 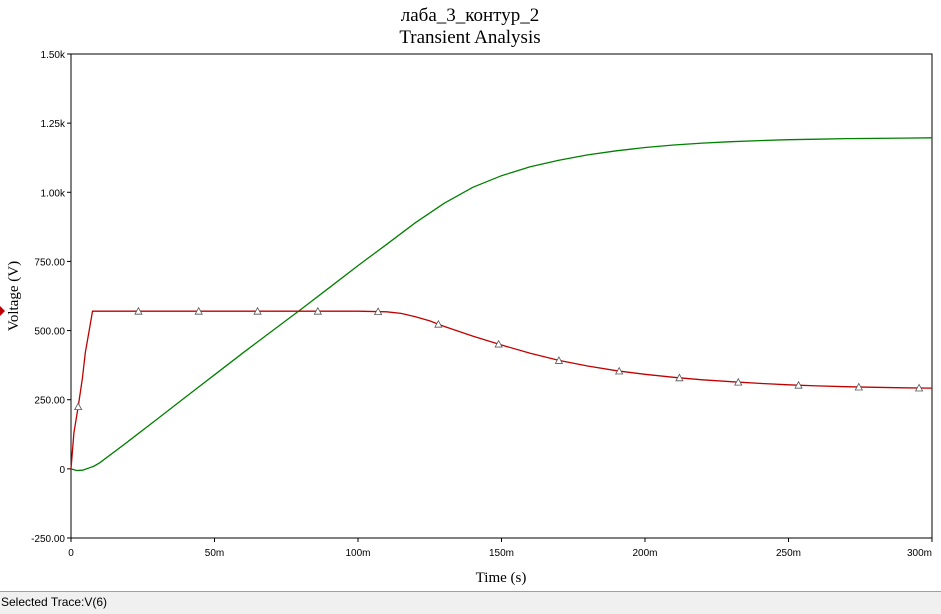 I want to click on x-tick-label: 200m, so click(x=644, y=553).